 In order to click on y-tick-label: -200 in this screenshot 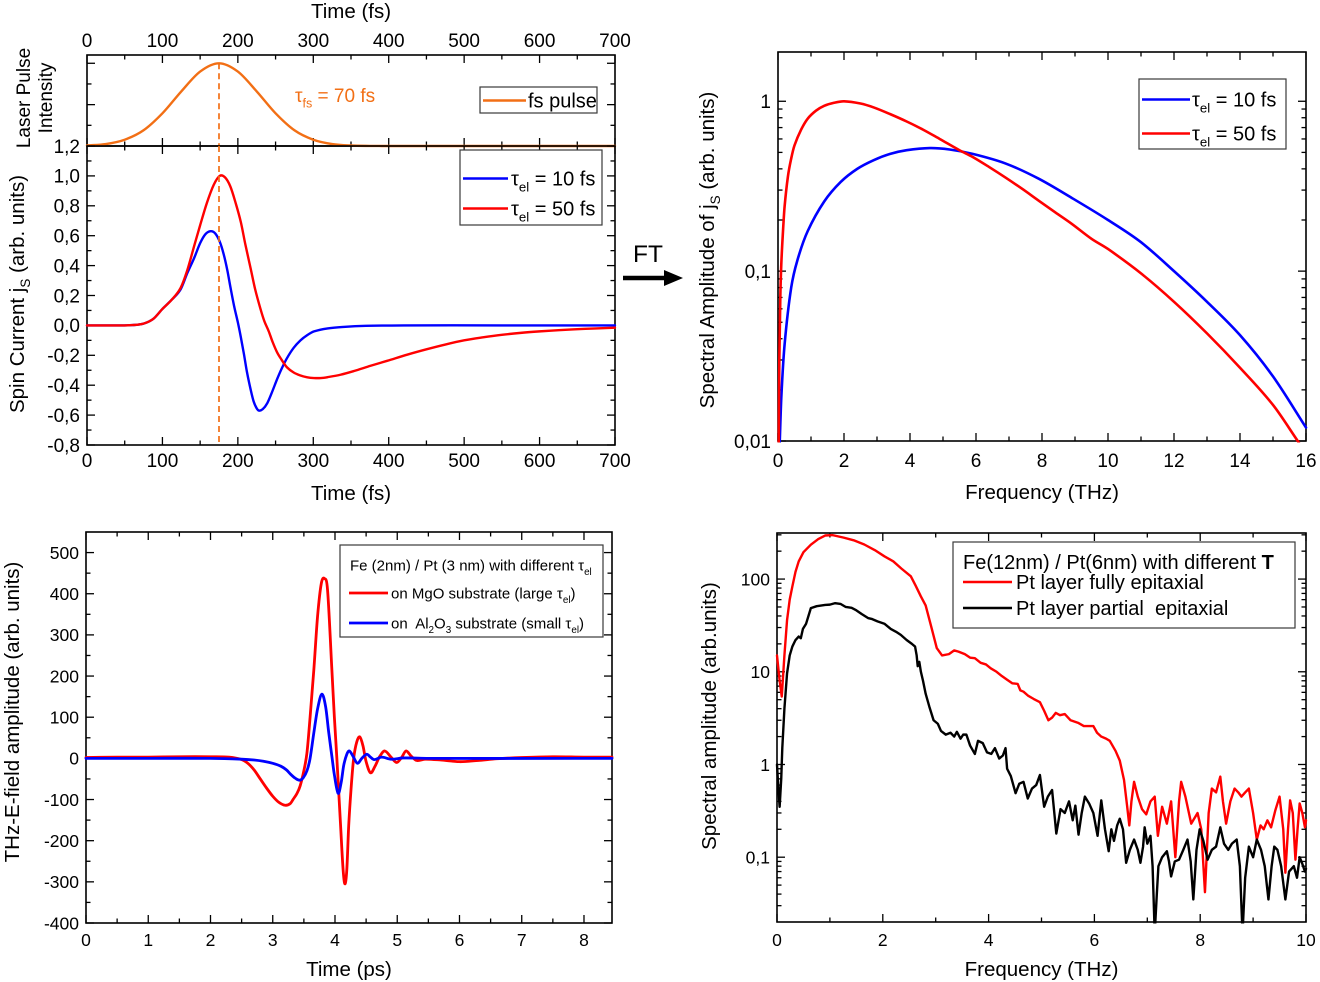, I will do `click(61, 841)`.